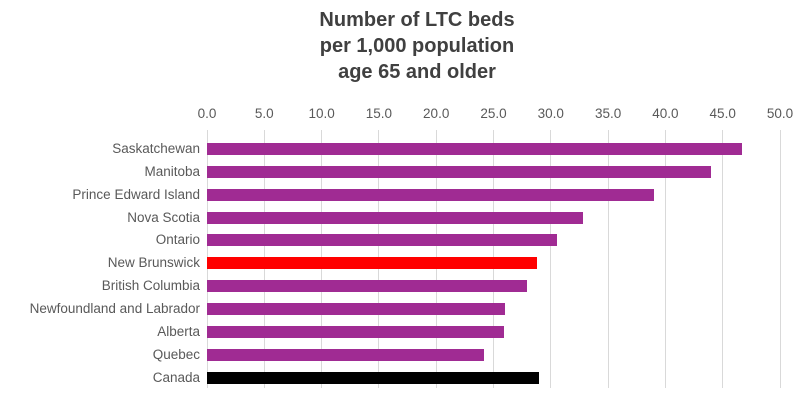 This screenshot has width=810, height=405. Describe the element at coordinates (475, 149) in the screenshot. I see `bar-saskatchewan` at that location.